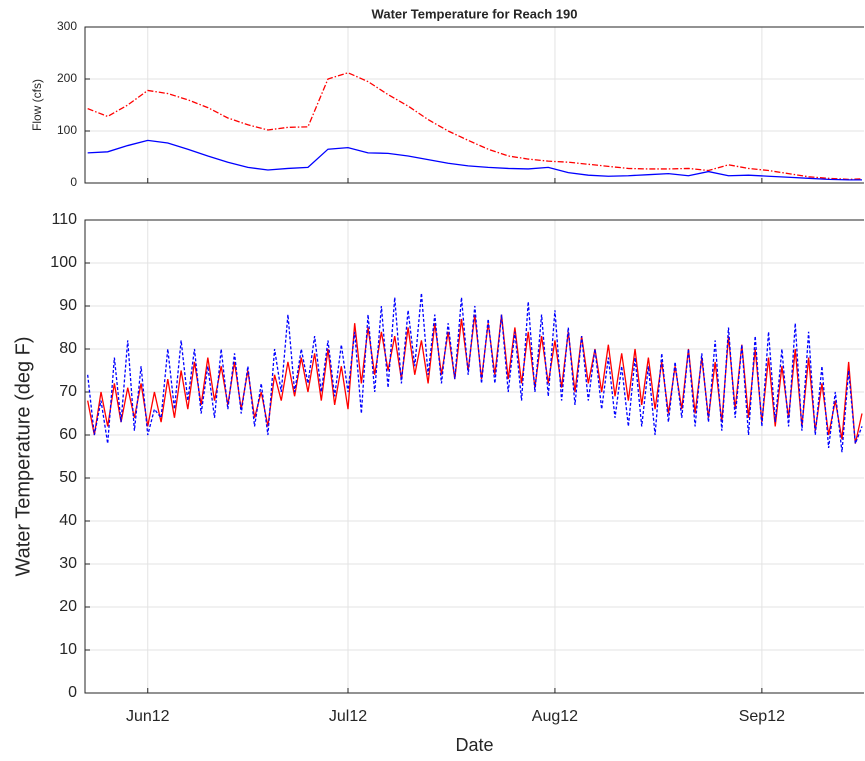 Image resolution: width=865 pixels, height=761 pixels. I want to click on y-tick-label: 200, so click(67, 78).